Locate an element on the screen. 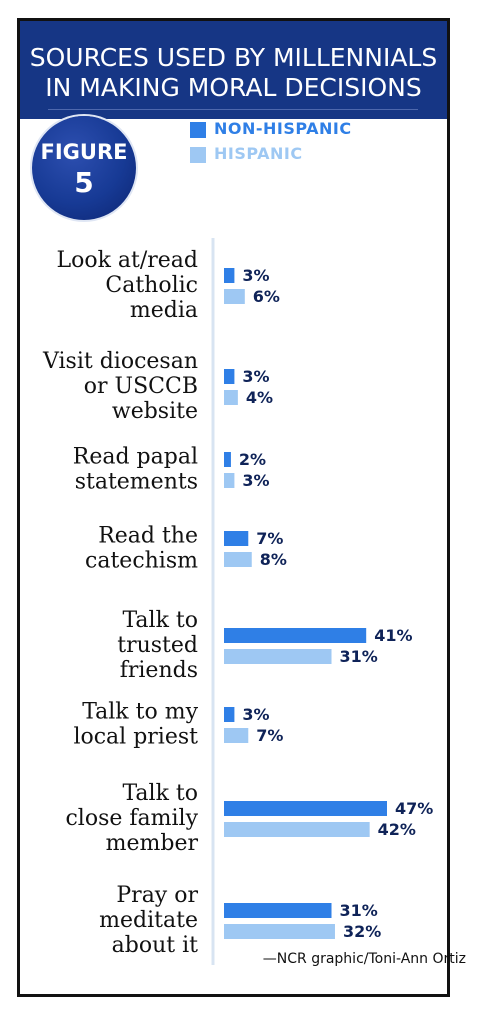 Image resolution: width=480 pixels, height=1019 pixels. category-label: Read papal is located at coordinates (135, 457).